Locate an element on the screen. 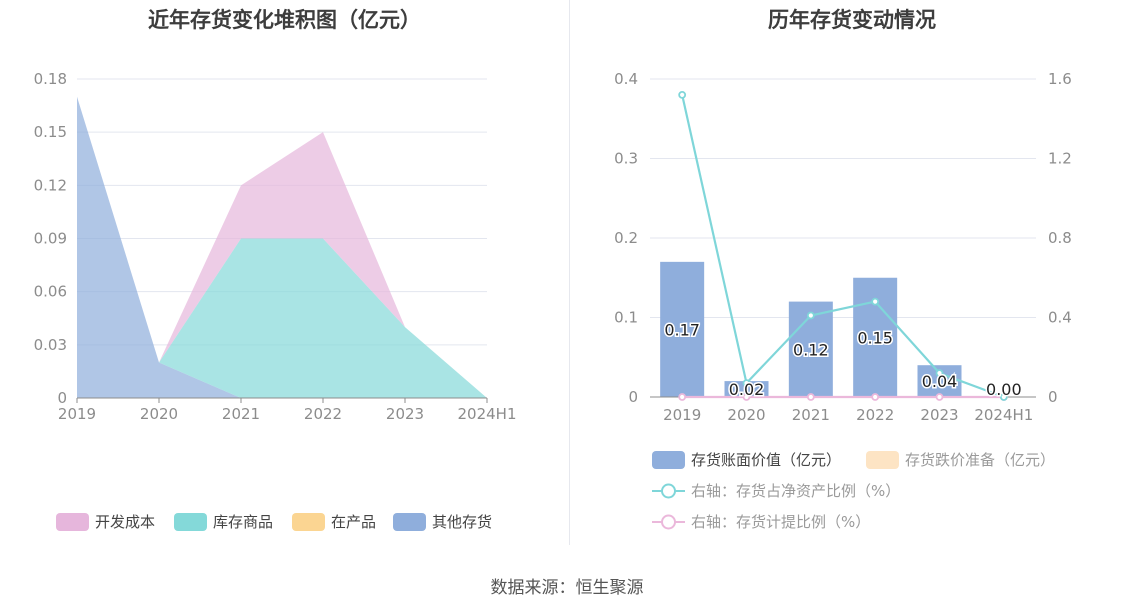 This screenshot has width=1134, height=612. left-chart-title: 近年存货变化堆积图（亿元） is located at coordinates (284, 20).